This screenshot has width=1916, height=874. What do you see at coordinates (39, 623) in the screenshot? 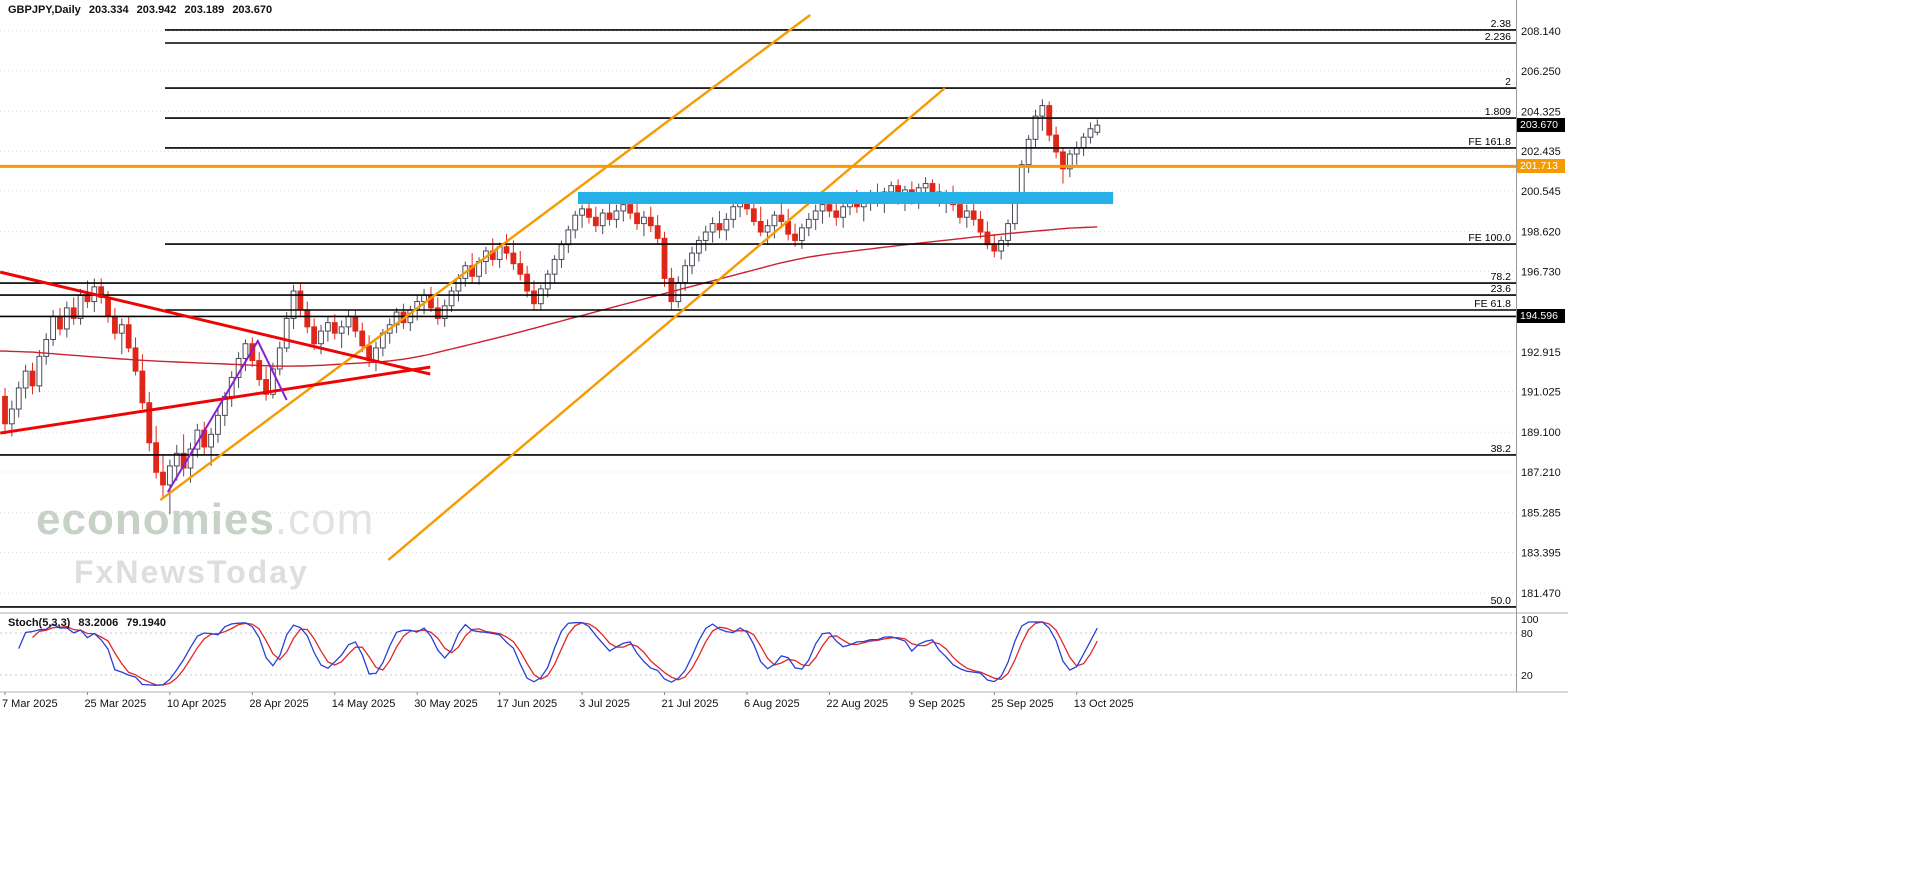
I see `stoch-name: Stoch(5,3,3)` at bounding box center [39, 623].